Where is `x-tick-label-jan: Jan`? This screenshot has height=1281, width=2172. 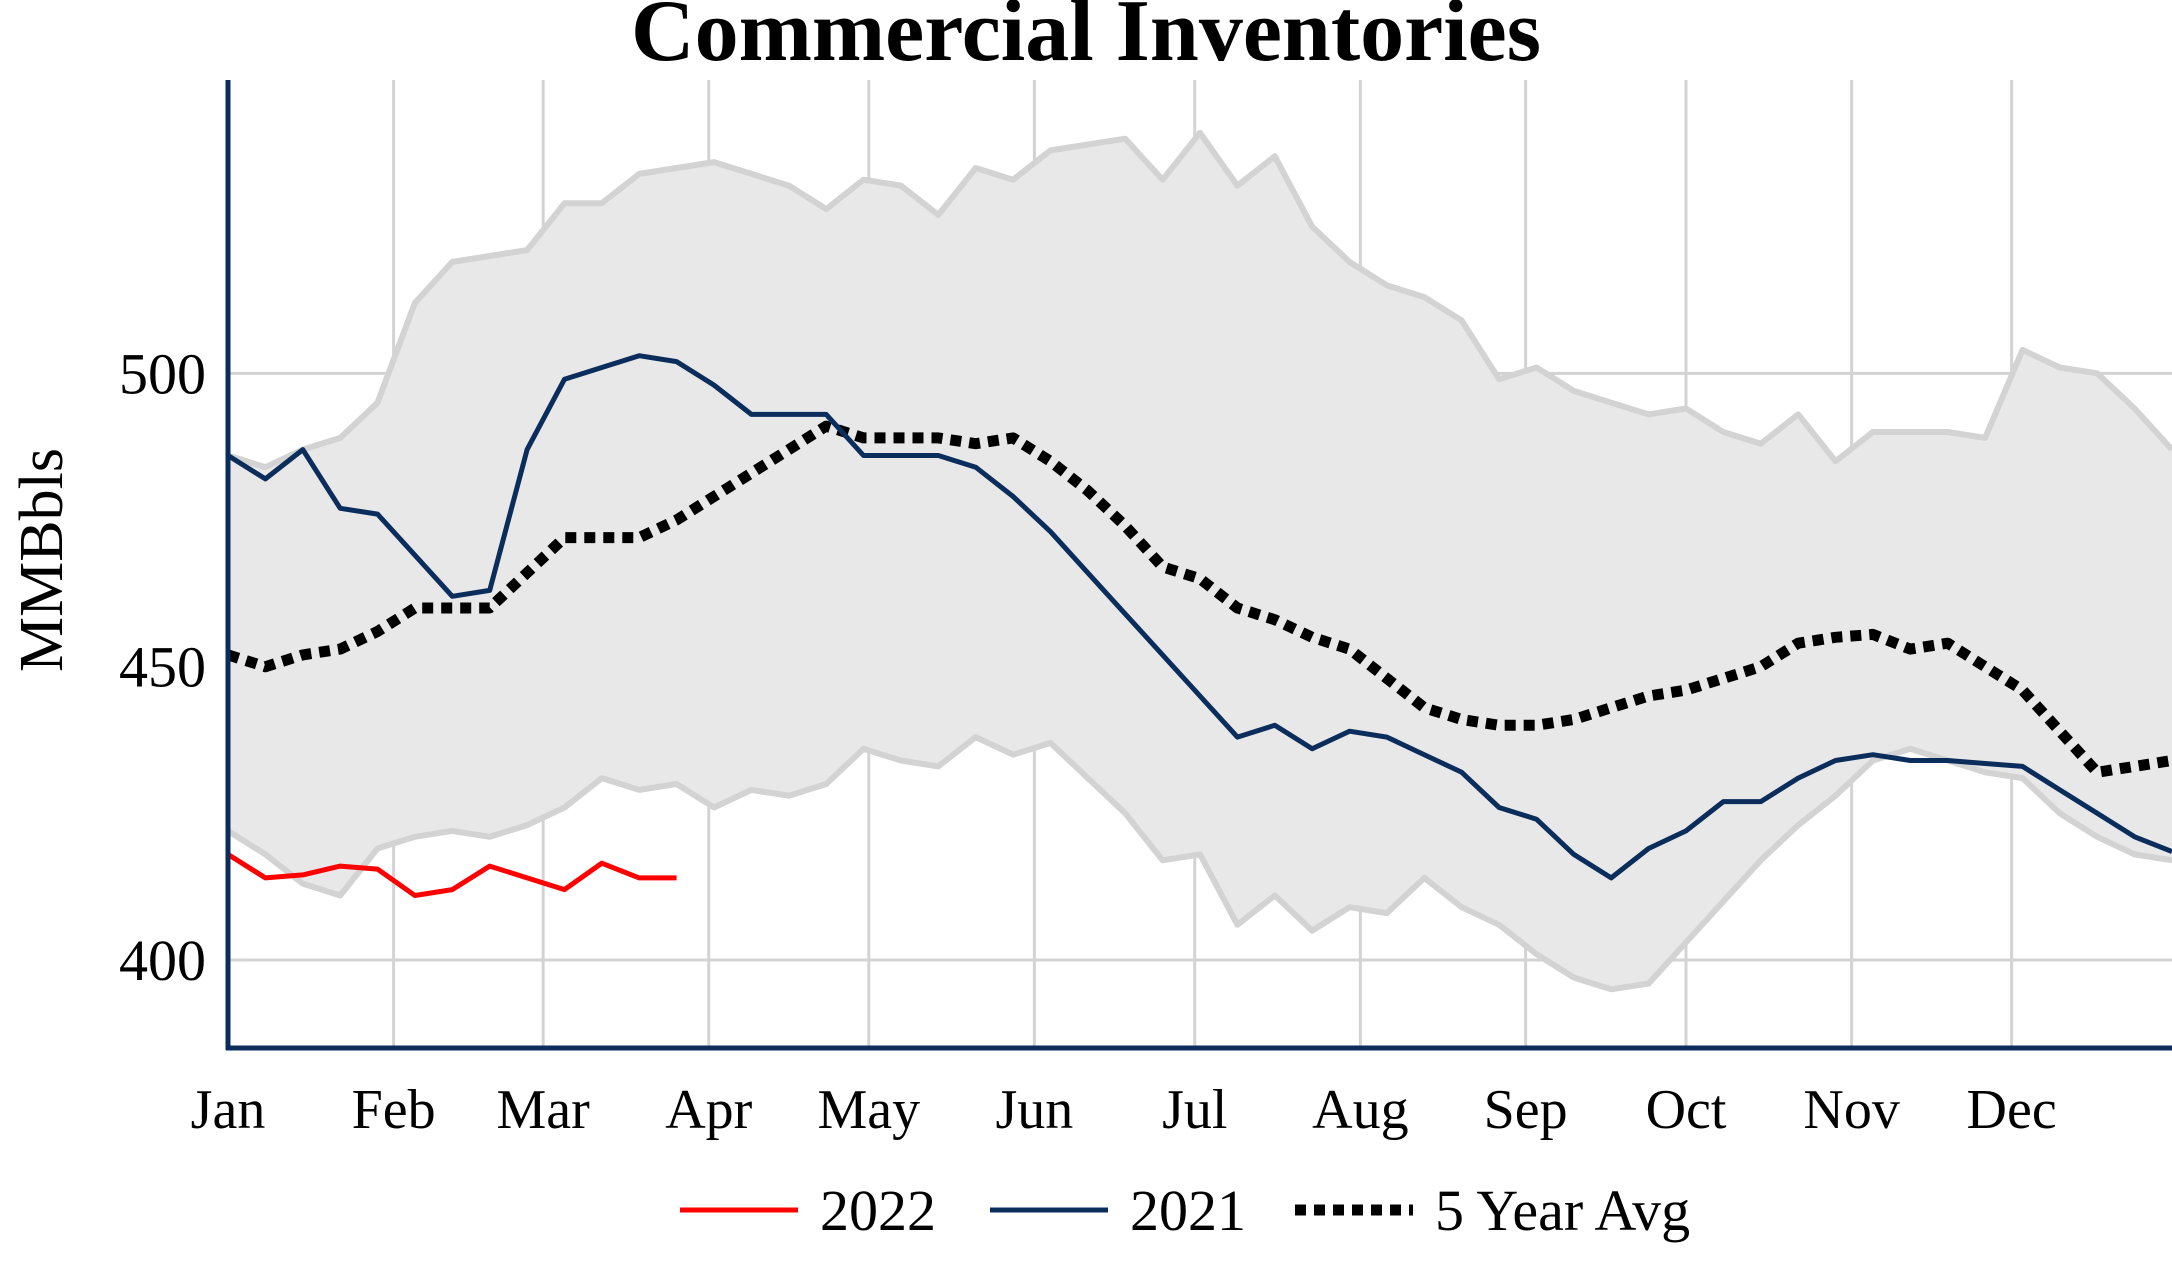 x-tick-label-jan: Jan is located at coordinates (228, 1110).